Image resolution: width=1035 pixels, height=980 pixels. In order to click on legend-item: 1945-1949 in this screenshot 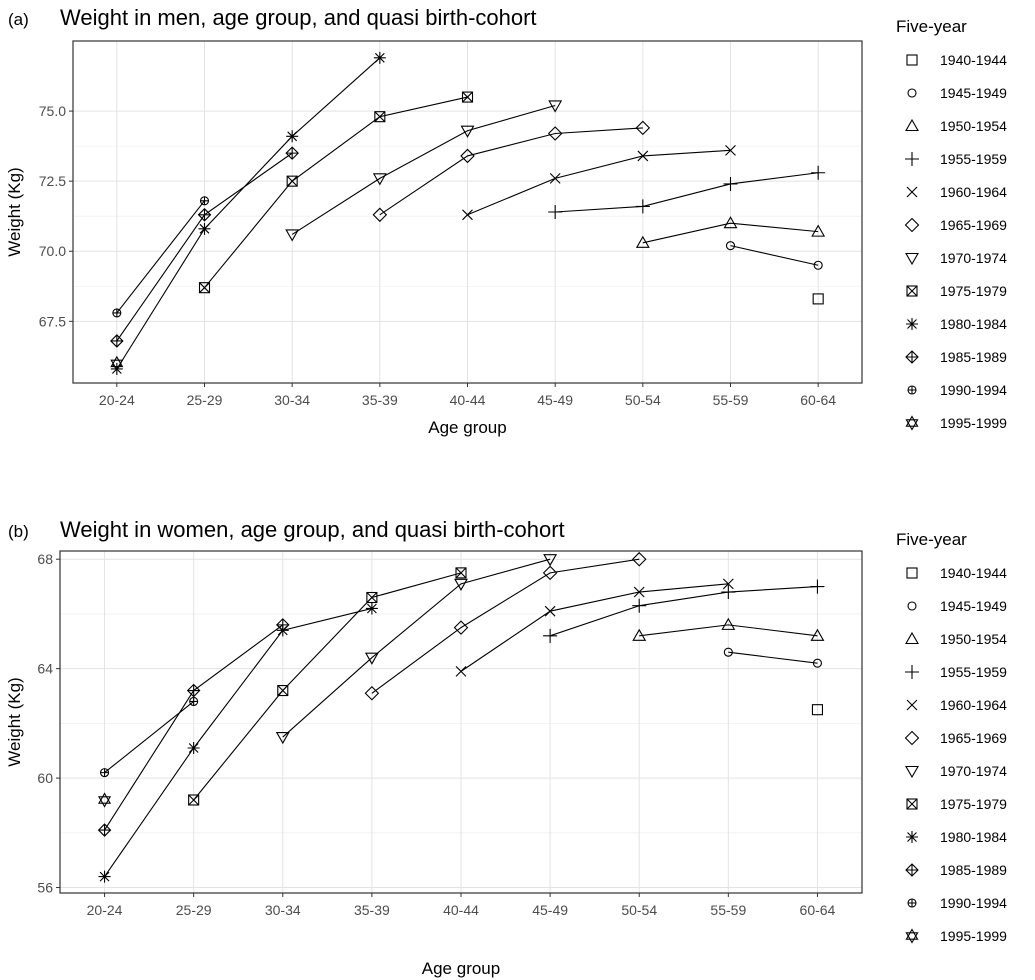, I will do `click(957, 606)`.